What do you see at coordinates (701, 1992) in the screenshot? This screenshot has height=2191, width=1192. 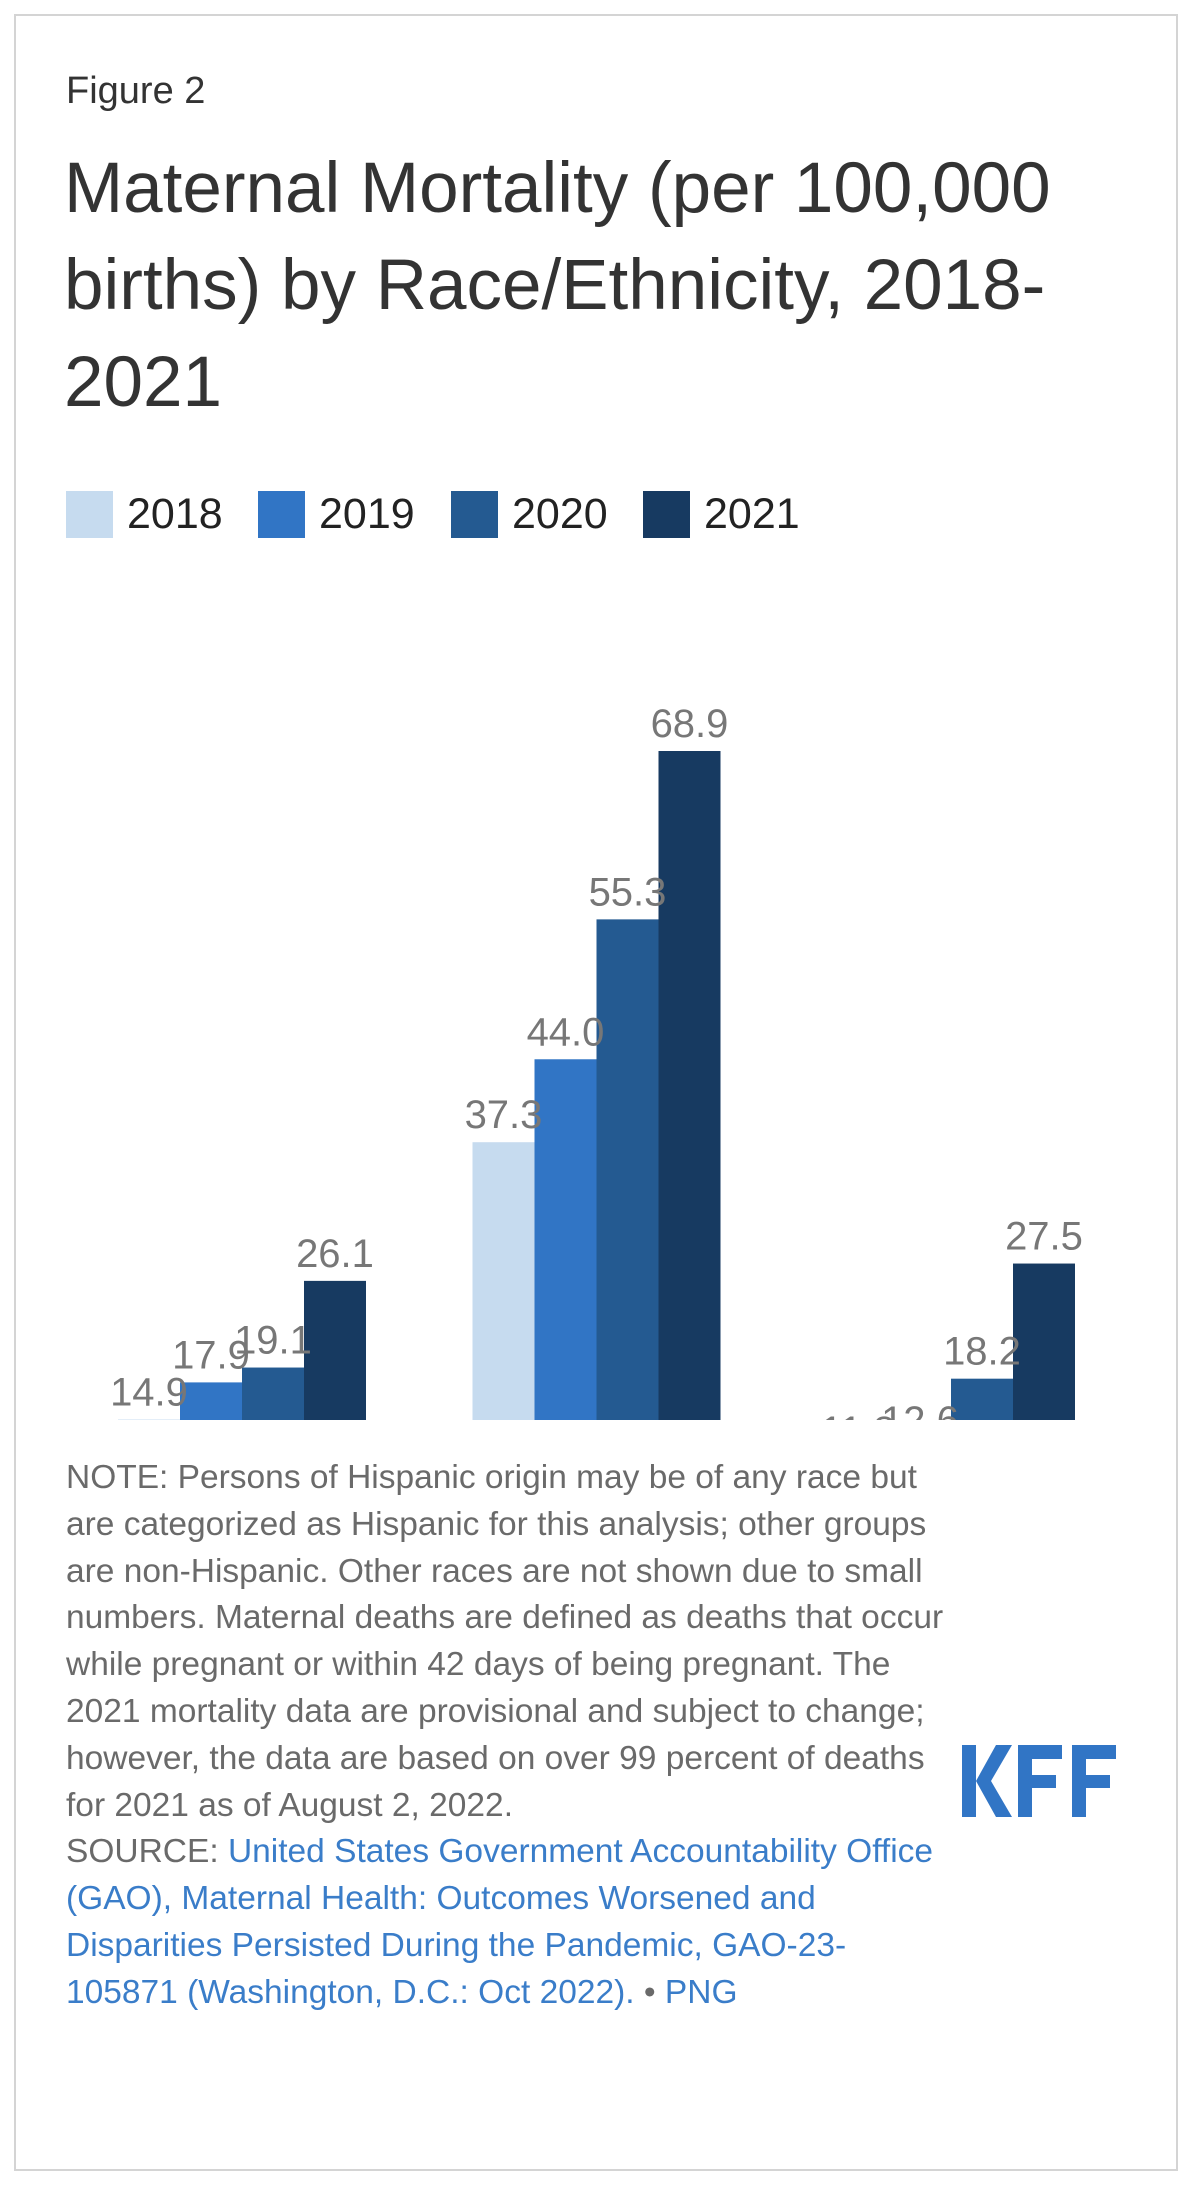 I see `png-link: PNG` at bounding box center [701, 1992].